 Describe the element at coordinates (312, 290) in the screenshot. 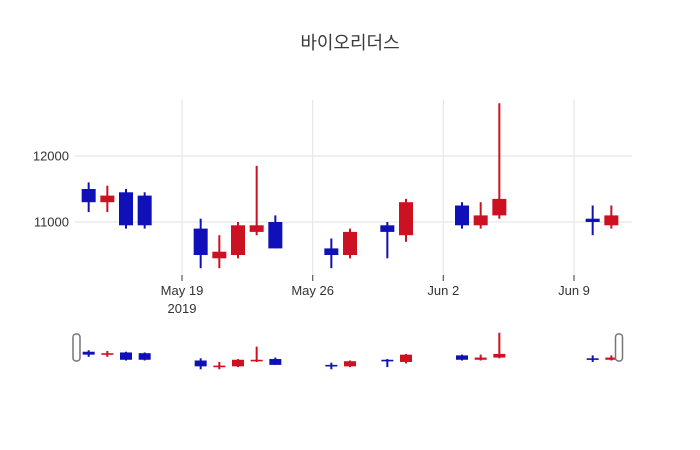

I see `x-axis-tick-label: May 26` at that location.